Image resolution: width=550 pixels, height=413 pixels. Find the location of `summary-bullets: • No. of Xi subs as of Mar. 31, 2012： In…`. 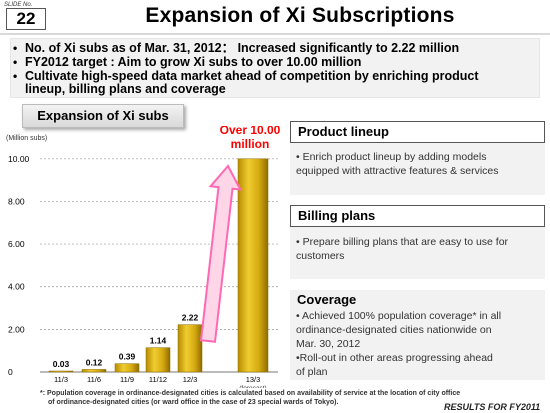

summary-bullets: • No. of Xi subs as of Mar. 31, 2012： In… is located at coordinates (275, 68).